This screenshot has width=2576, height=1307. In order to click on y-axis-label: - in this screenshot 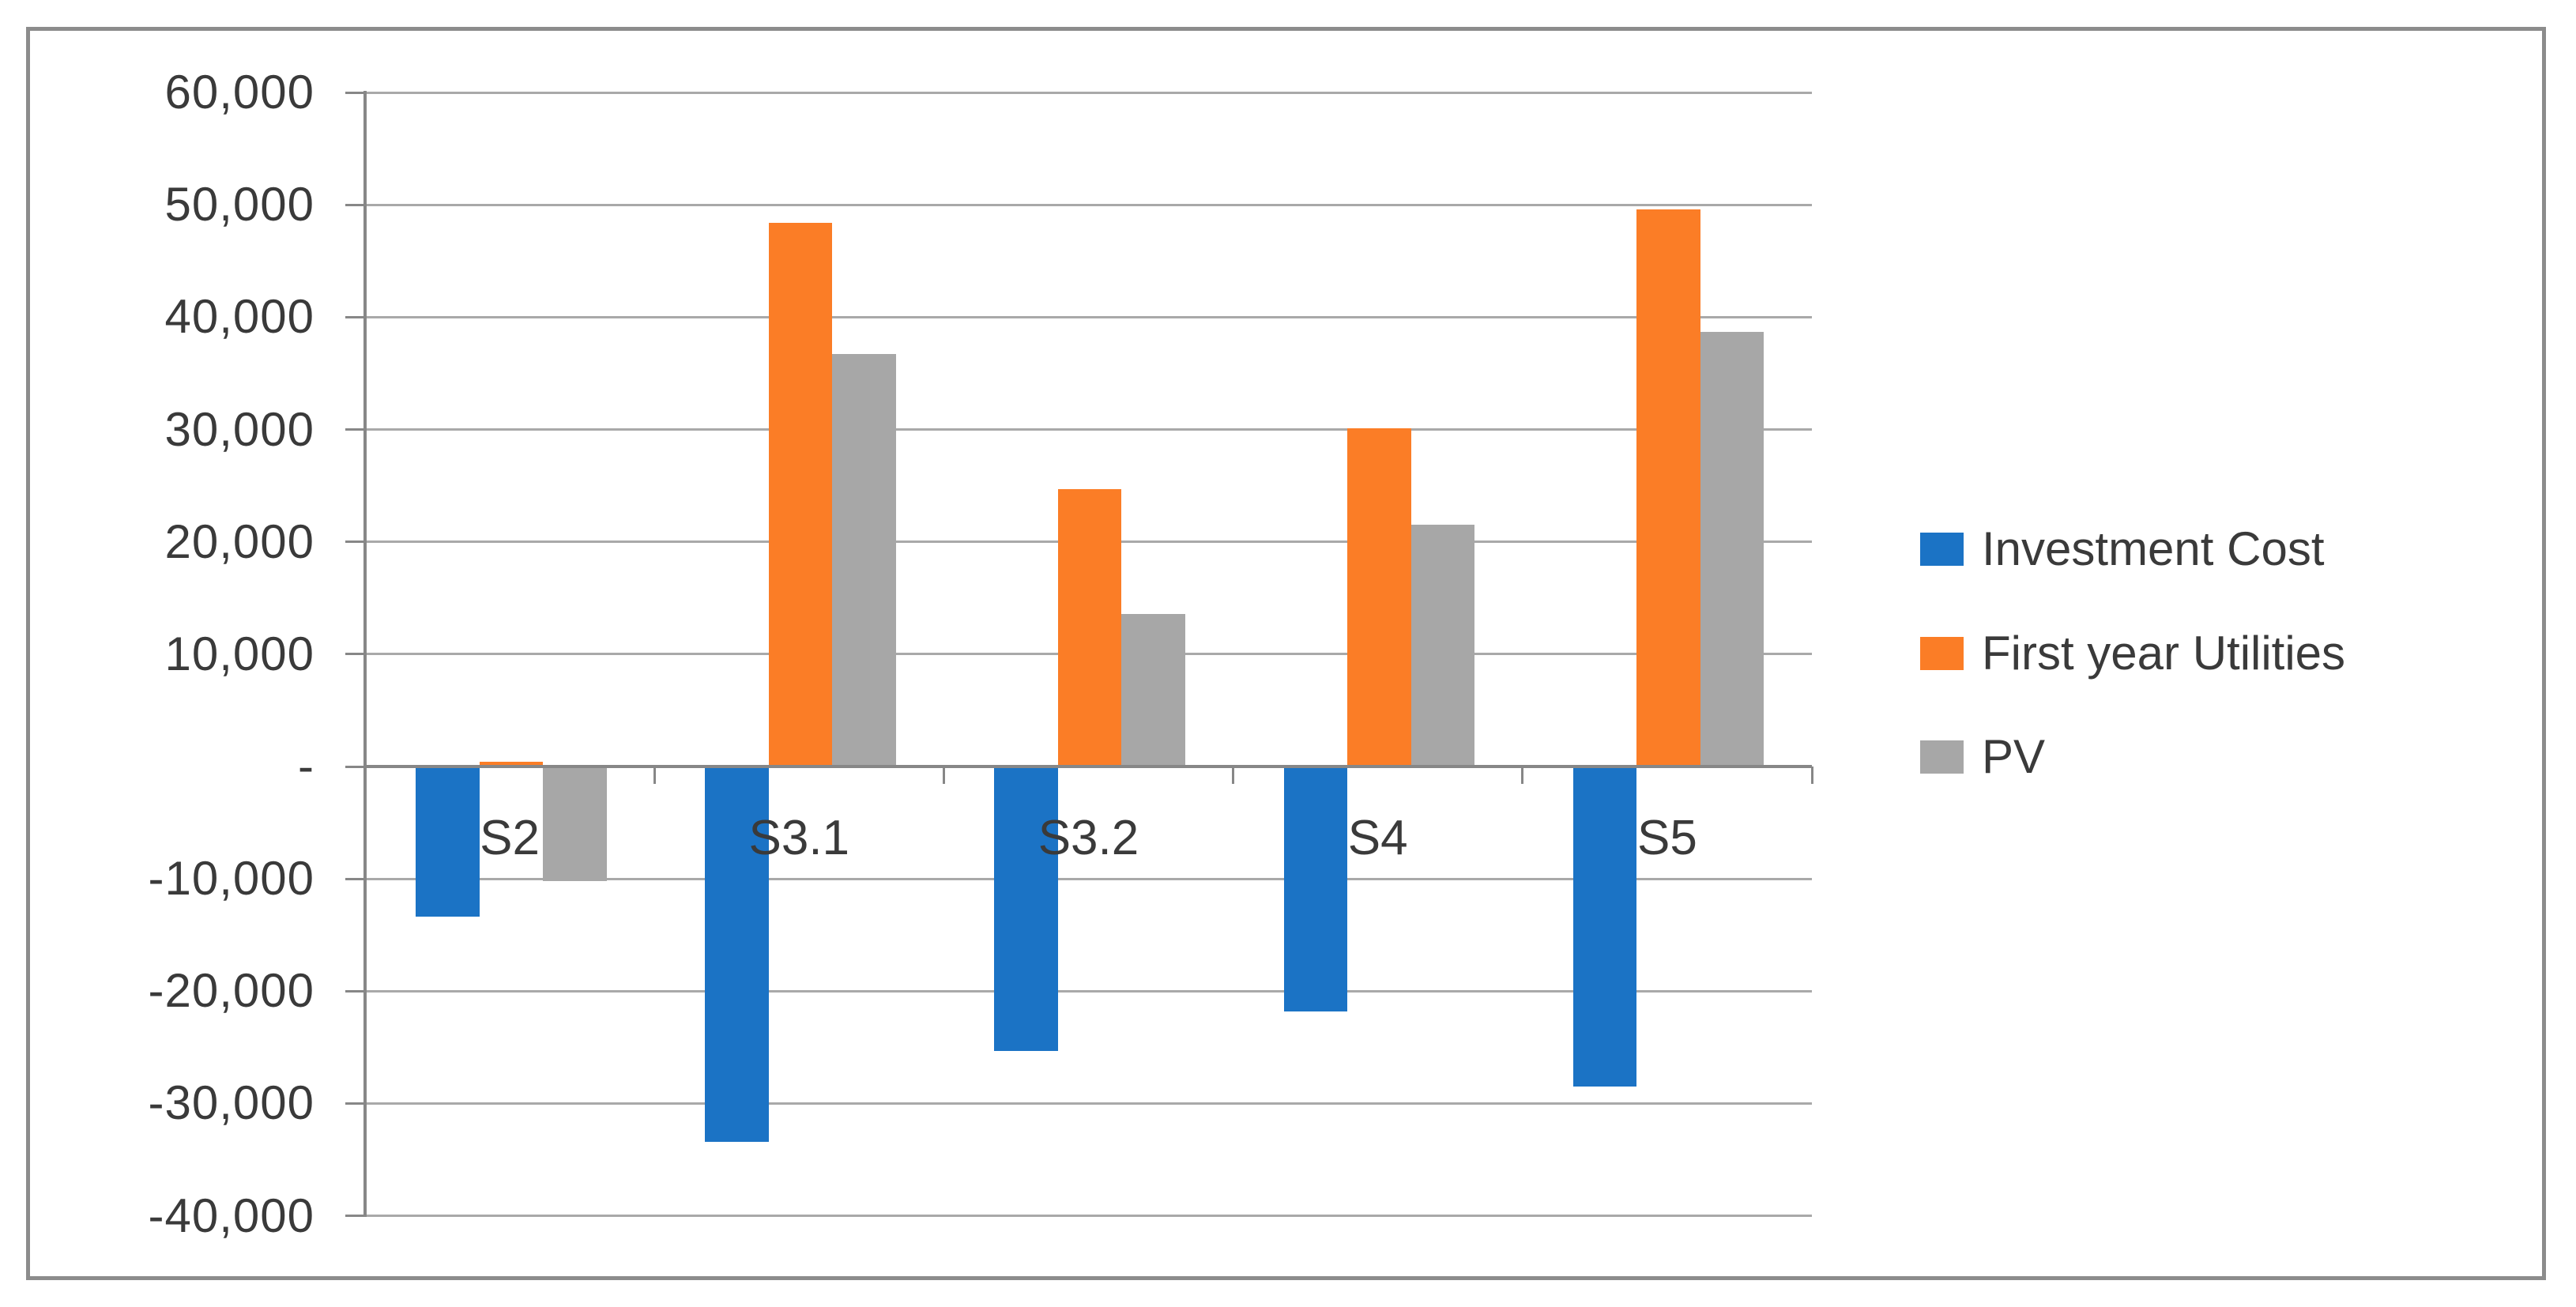, I will do `click(306, 766)`.